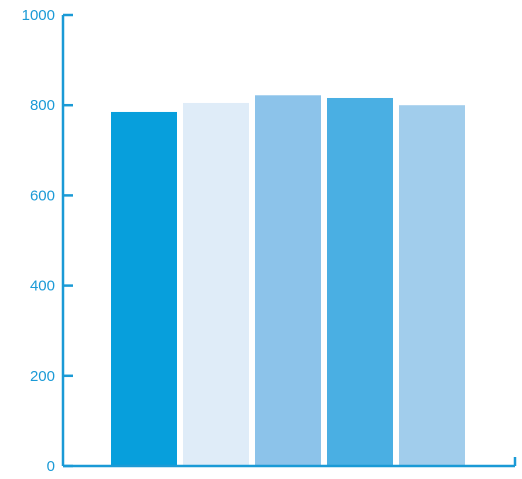 The image size is (522, 479). I want to click on y-tick-label: 200, so click(42, 376).